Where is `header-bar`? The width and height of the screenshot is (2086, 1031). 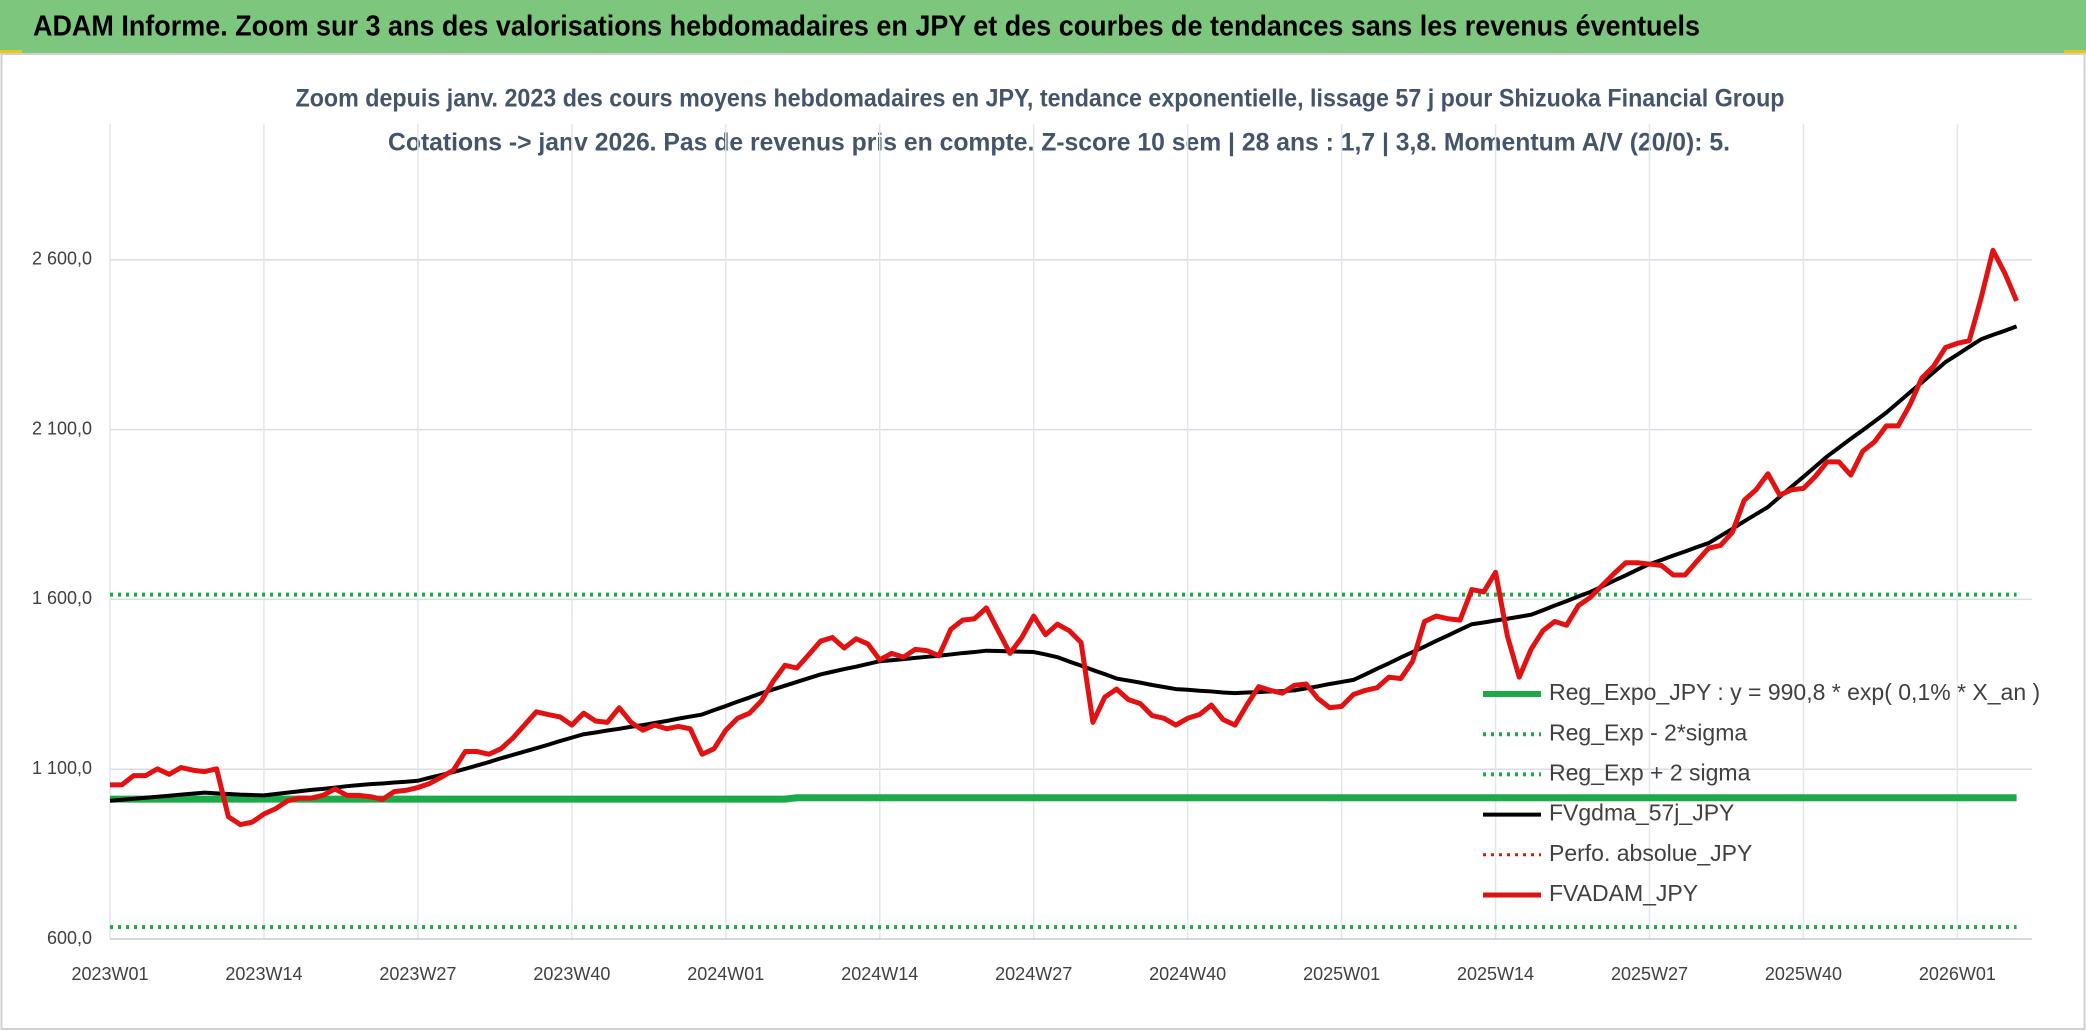
header-bar is located at coordinates (1043, 26).